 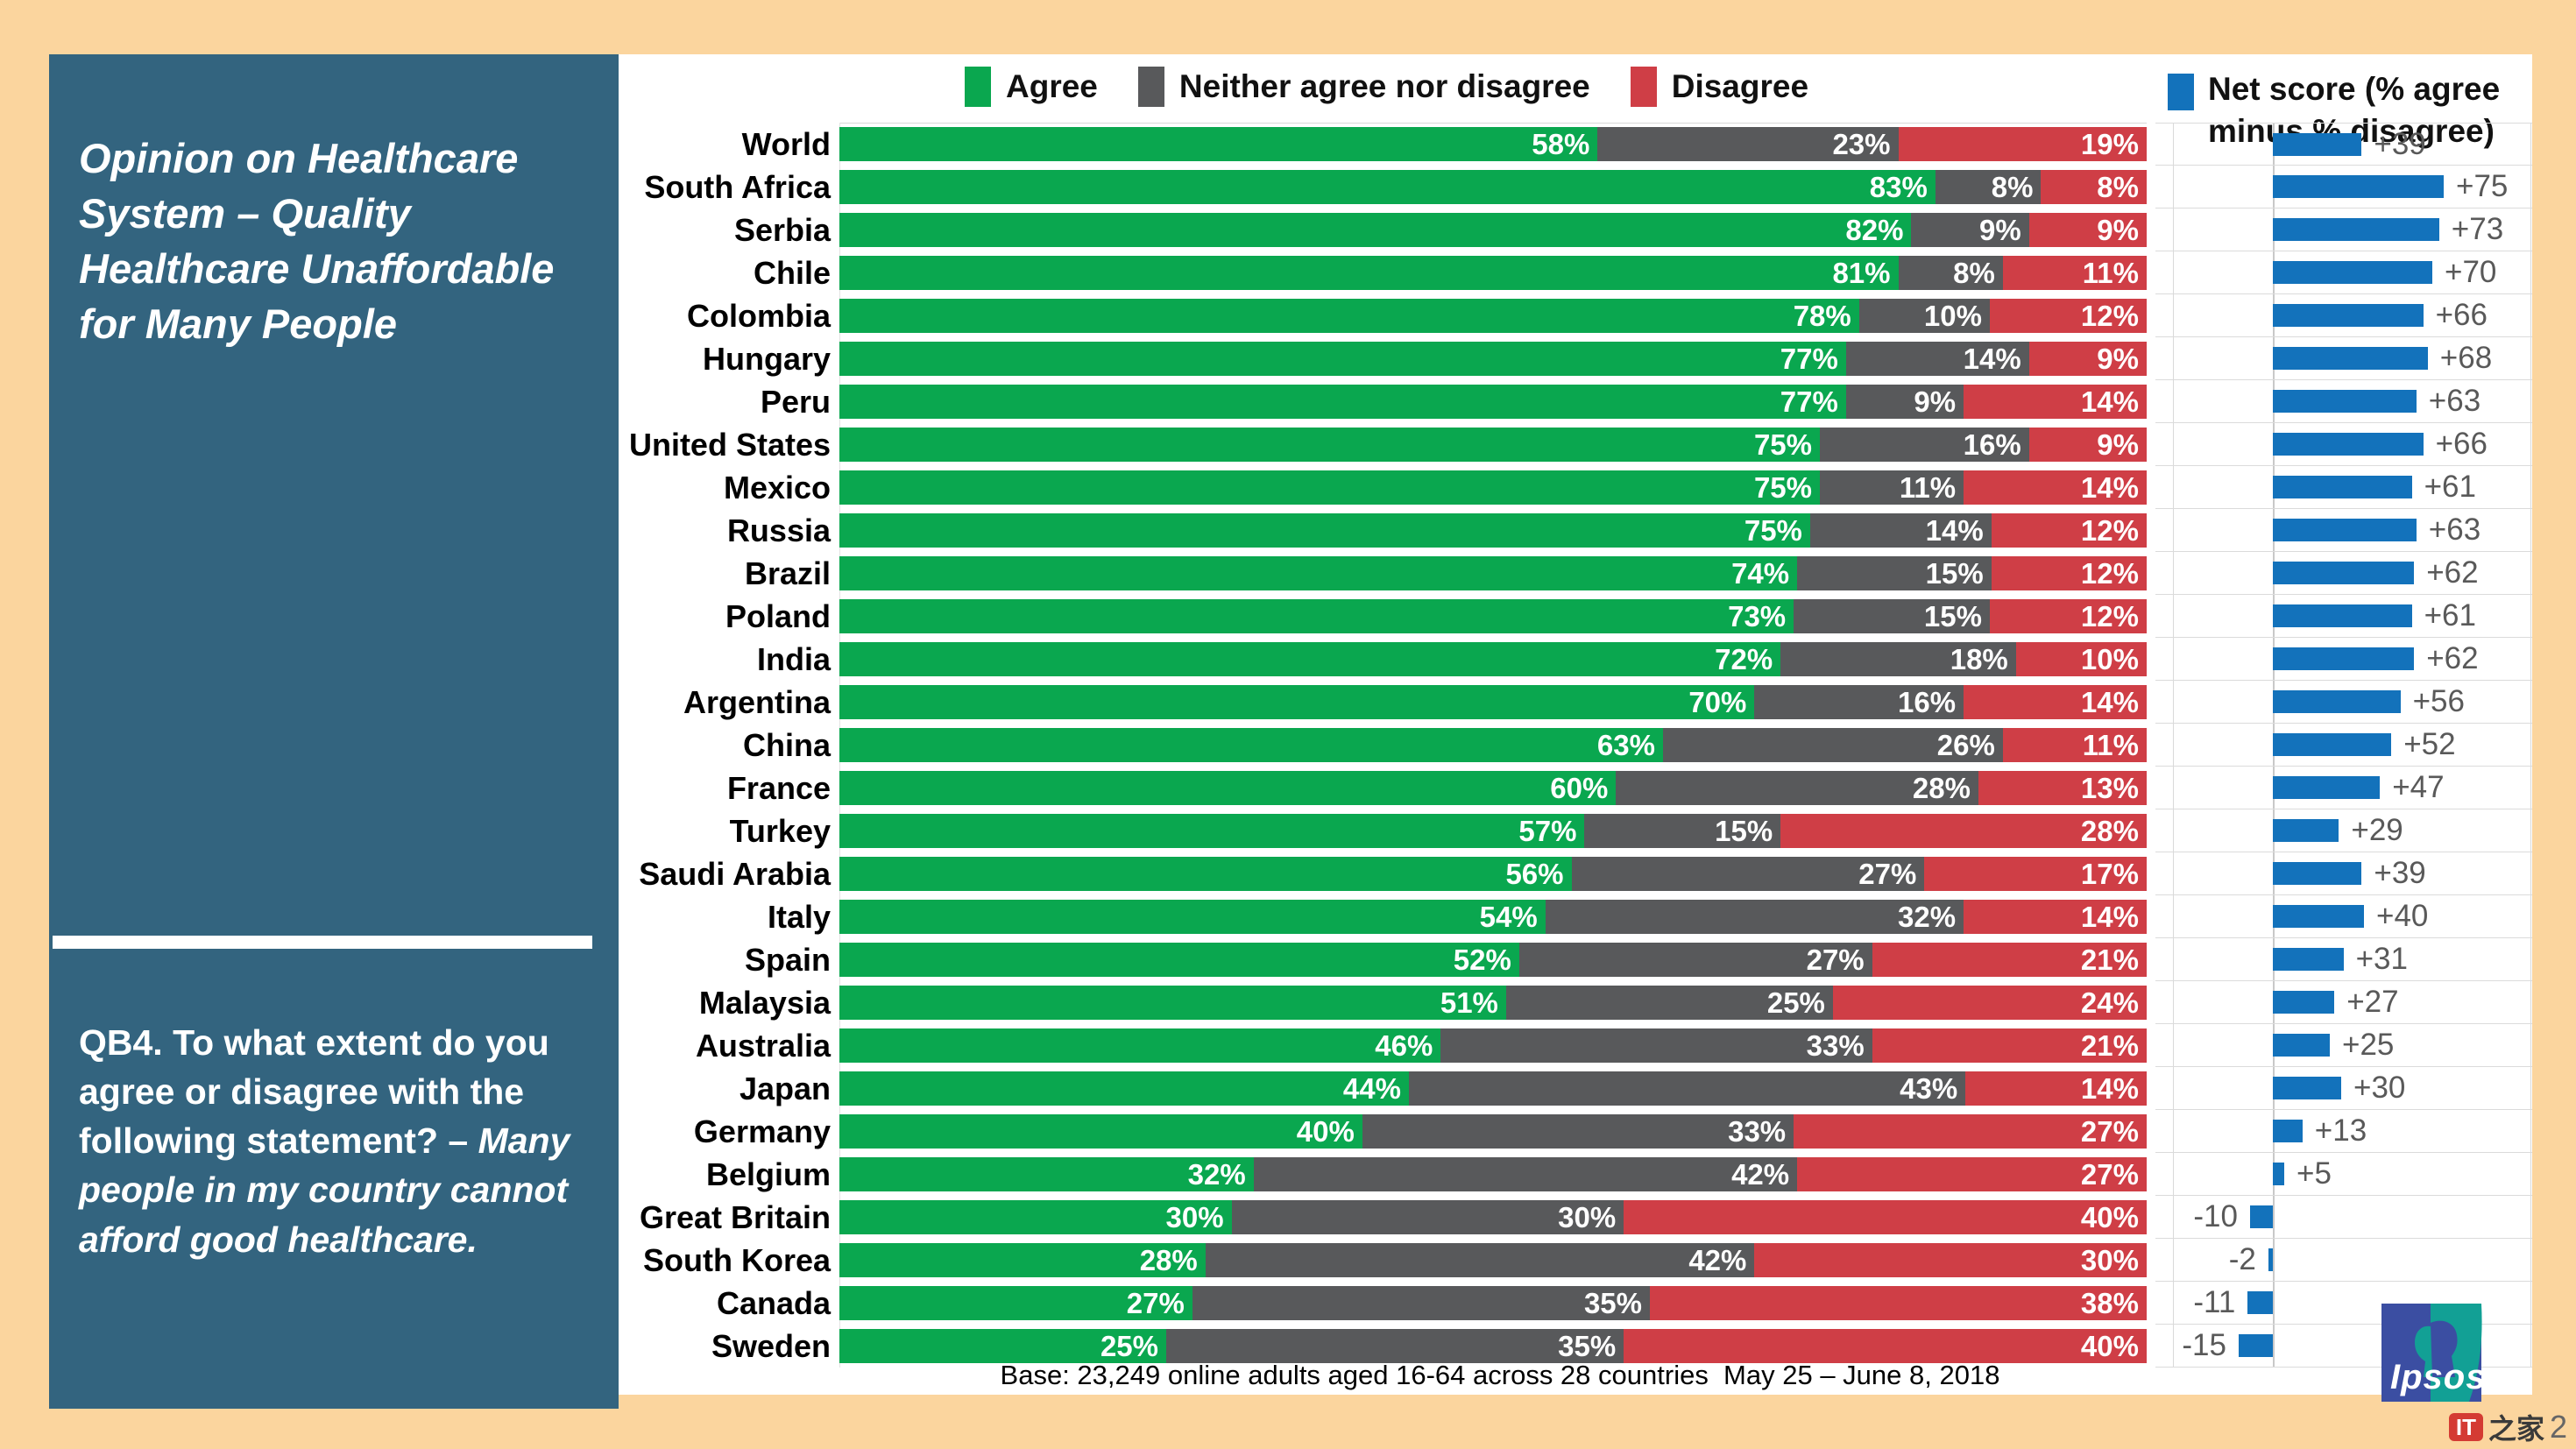 I want to click on chart-row: Germany 40% 33% 27% +13, so click(x=1575, y=1132).